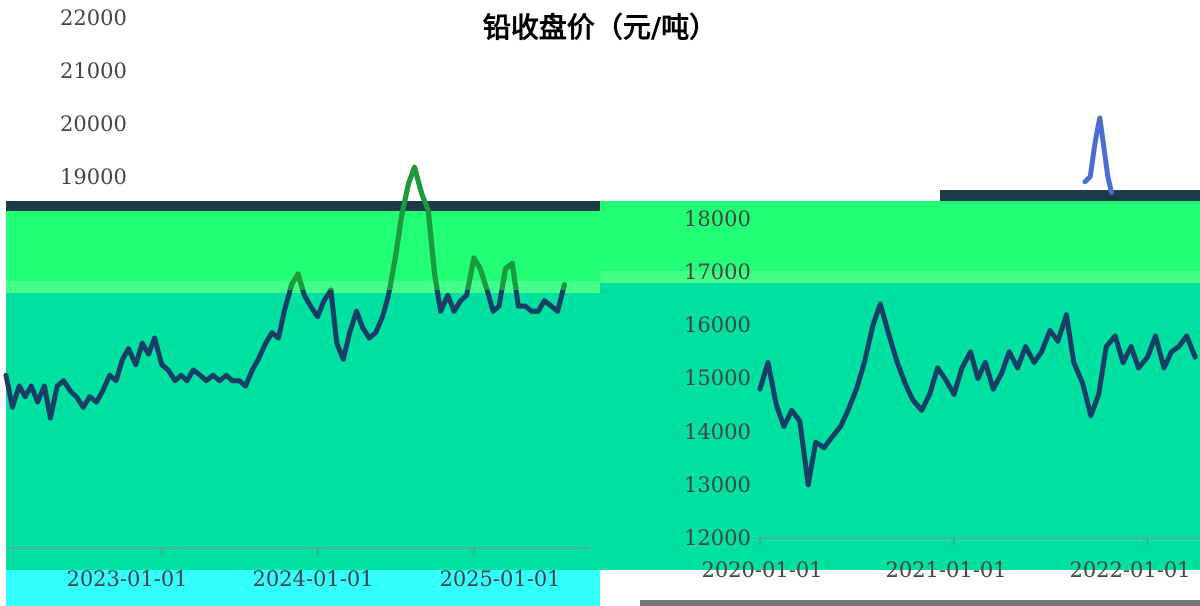 The image size is (1200, 606). Describe the element at coordinates (313, 579) in the screenshot. I see `left-x-tick-2024: 2024-01-01` at that location.